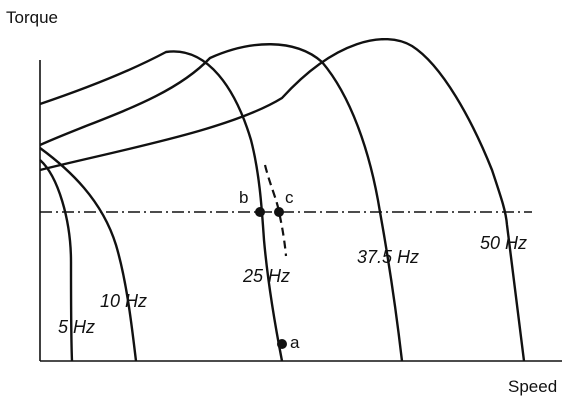 The width and height of the screenshot is (574, 405). I want to click on curve-label-37-5hz: 37.5 Hz, so click(388, 257).